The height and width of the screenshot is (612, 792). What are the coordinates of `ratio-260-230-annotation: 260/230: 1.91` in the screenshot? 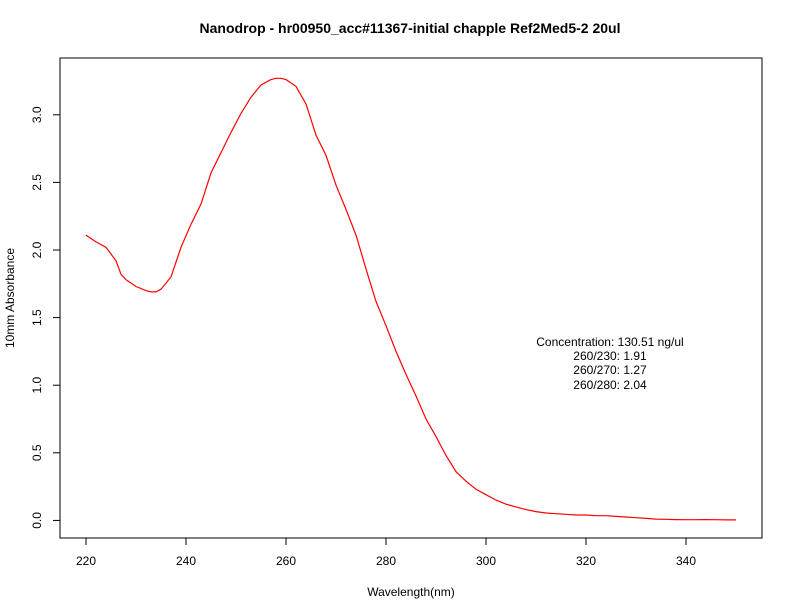 It's located at (610, 356).